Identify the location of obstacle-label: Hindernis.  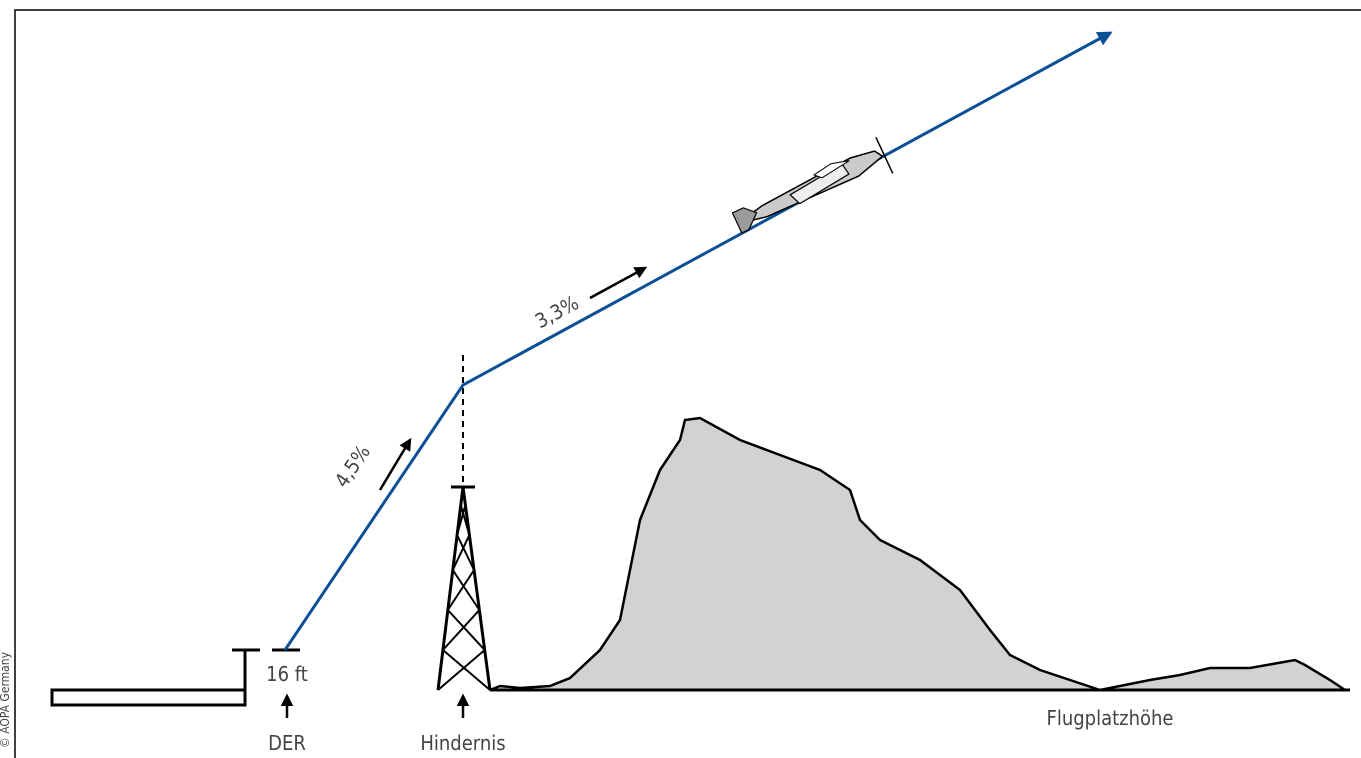
(462, 743).